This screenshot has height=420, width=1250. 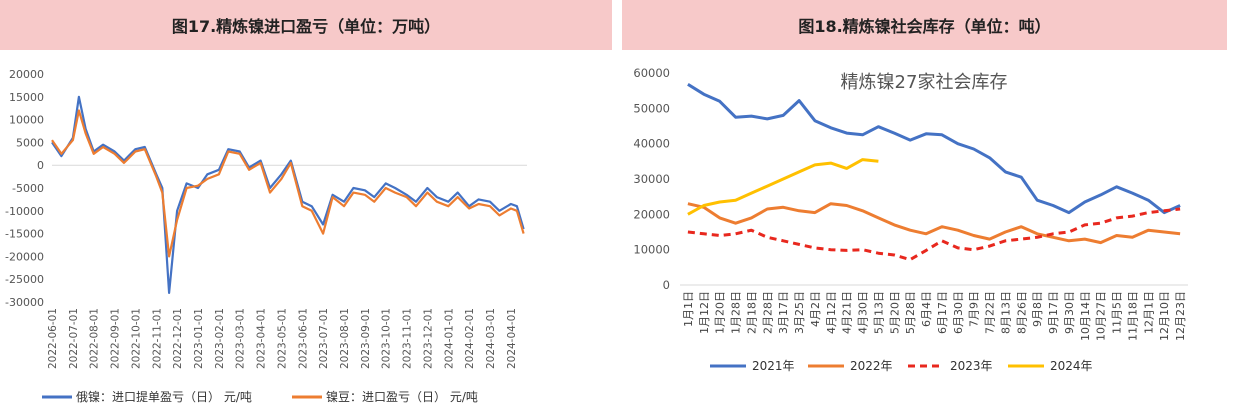 What do you see at coordinates (1164, 316) in the screenshot?
I see `x-tick-label: 12月10日` at bounding box center [1164, 316].